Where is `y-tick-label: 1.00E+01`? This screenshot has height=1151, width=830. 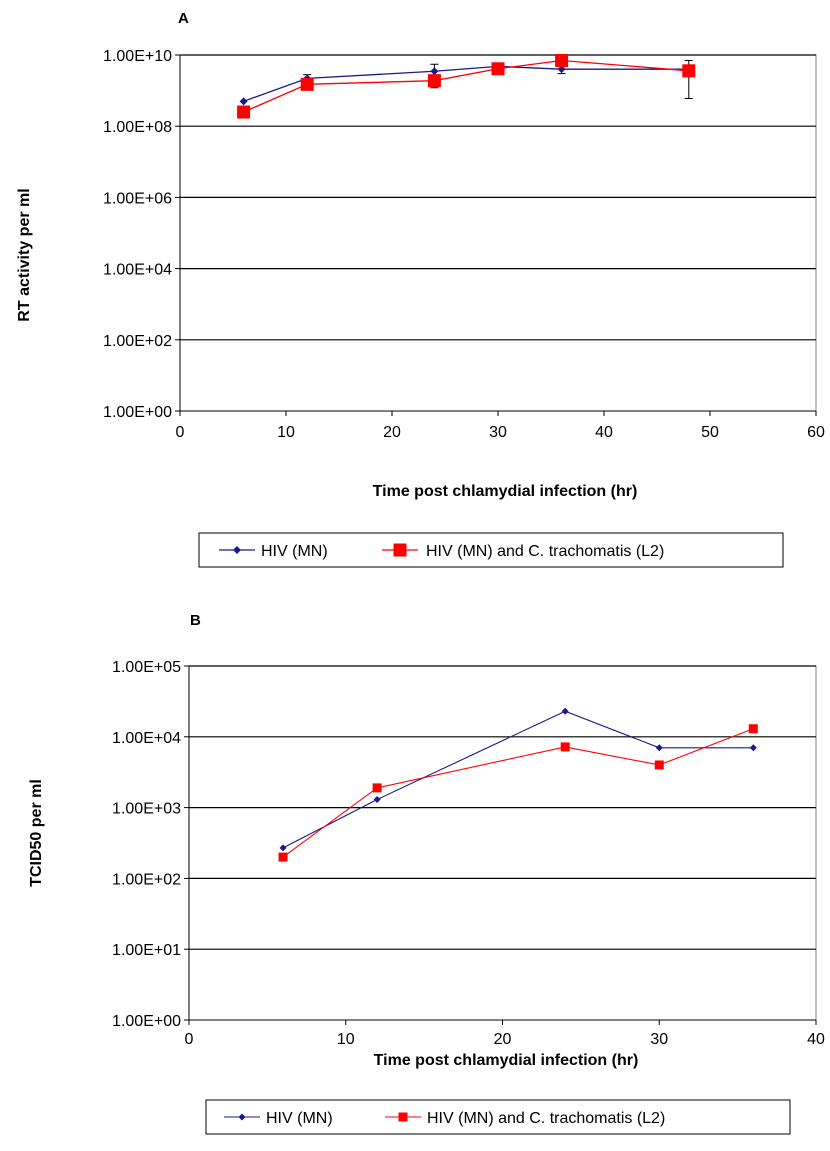
y-tick-label: 1.00E+01 is located at coordinates (146, 950).